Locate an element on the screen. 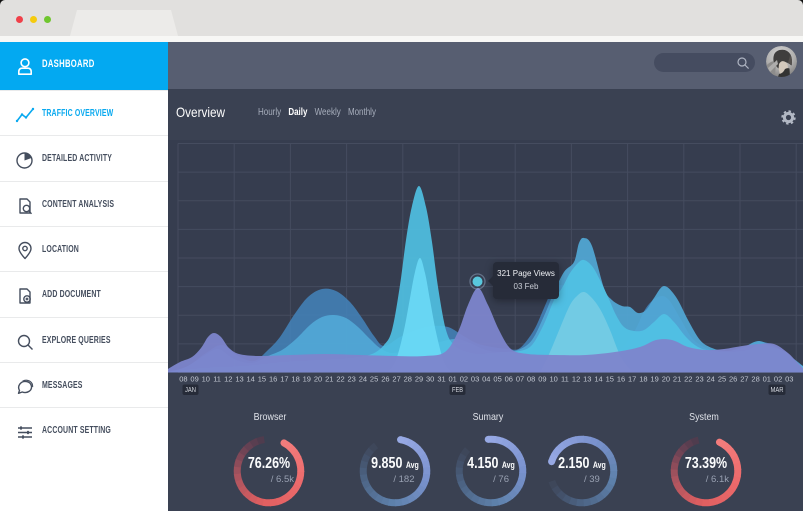 The width and height of the screenshot is (803, 511). svg-text: 30 is located at coordinates (430, 379).